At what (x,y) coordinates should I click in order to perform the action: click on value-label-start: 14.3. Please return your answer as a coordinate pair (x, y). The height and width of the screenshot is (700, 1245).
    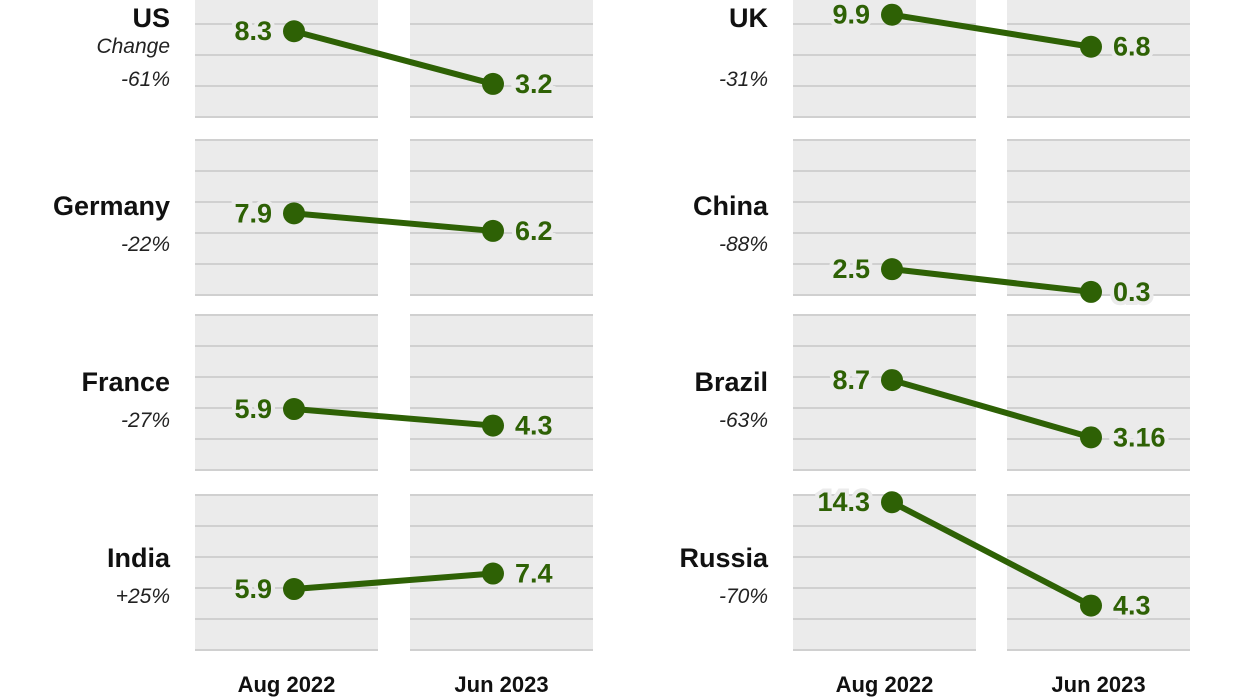
    Looking at the image, I should click on (843, 502).